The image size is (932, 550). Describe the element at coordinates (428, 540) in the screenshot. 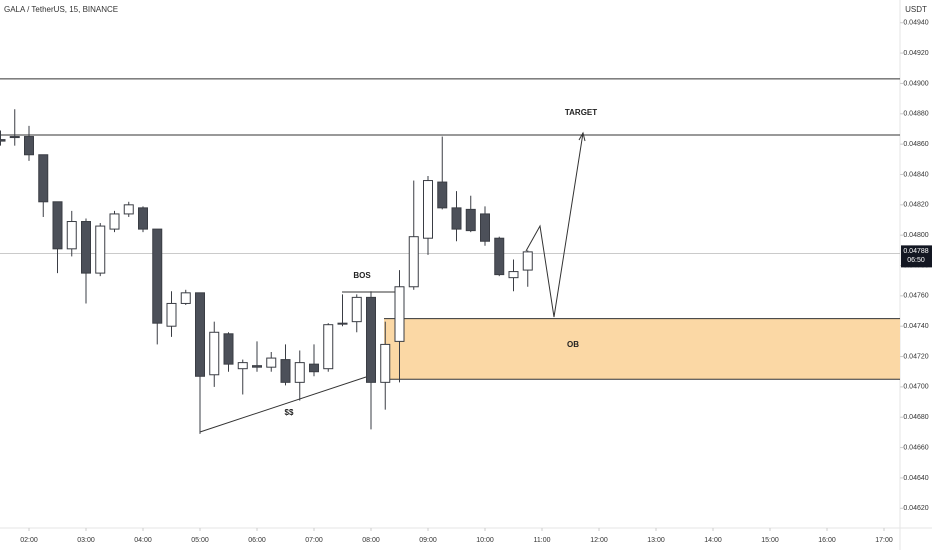

I see `x-tick-label: 09:00` at that location.